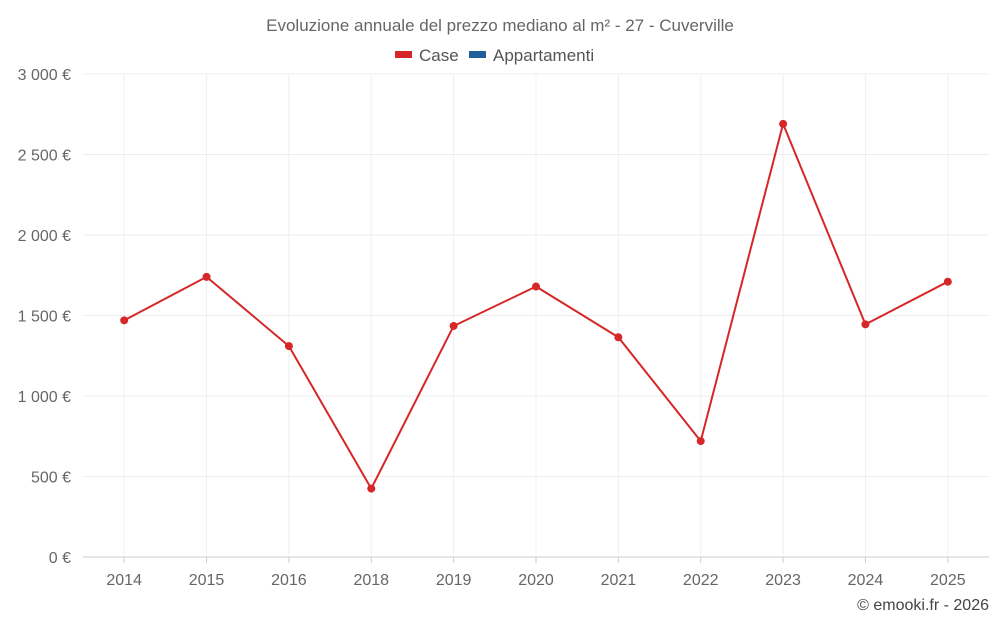 Image resolution: width=1000 pixels, height=625 pixels. What do you see at coordinates (371, 580) in the screenshot?
I see `x-tick-label: 2018` at bounding box center [371, 580].